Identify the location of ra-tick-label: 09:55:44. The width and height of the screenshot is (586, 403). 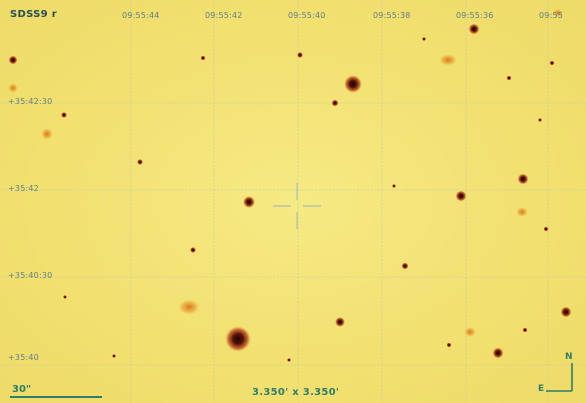
(141, 15).